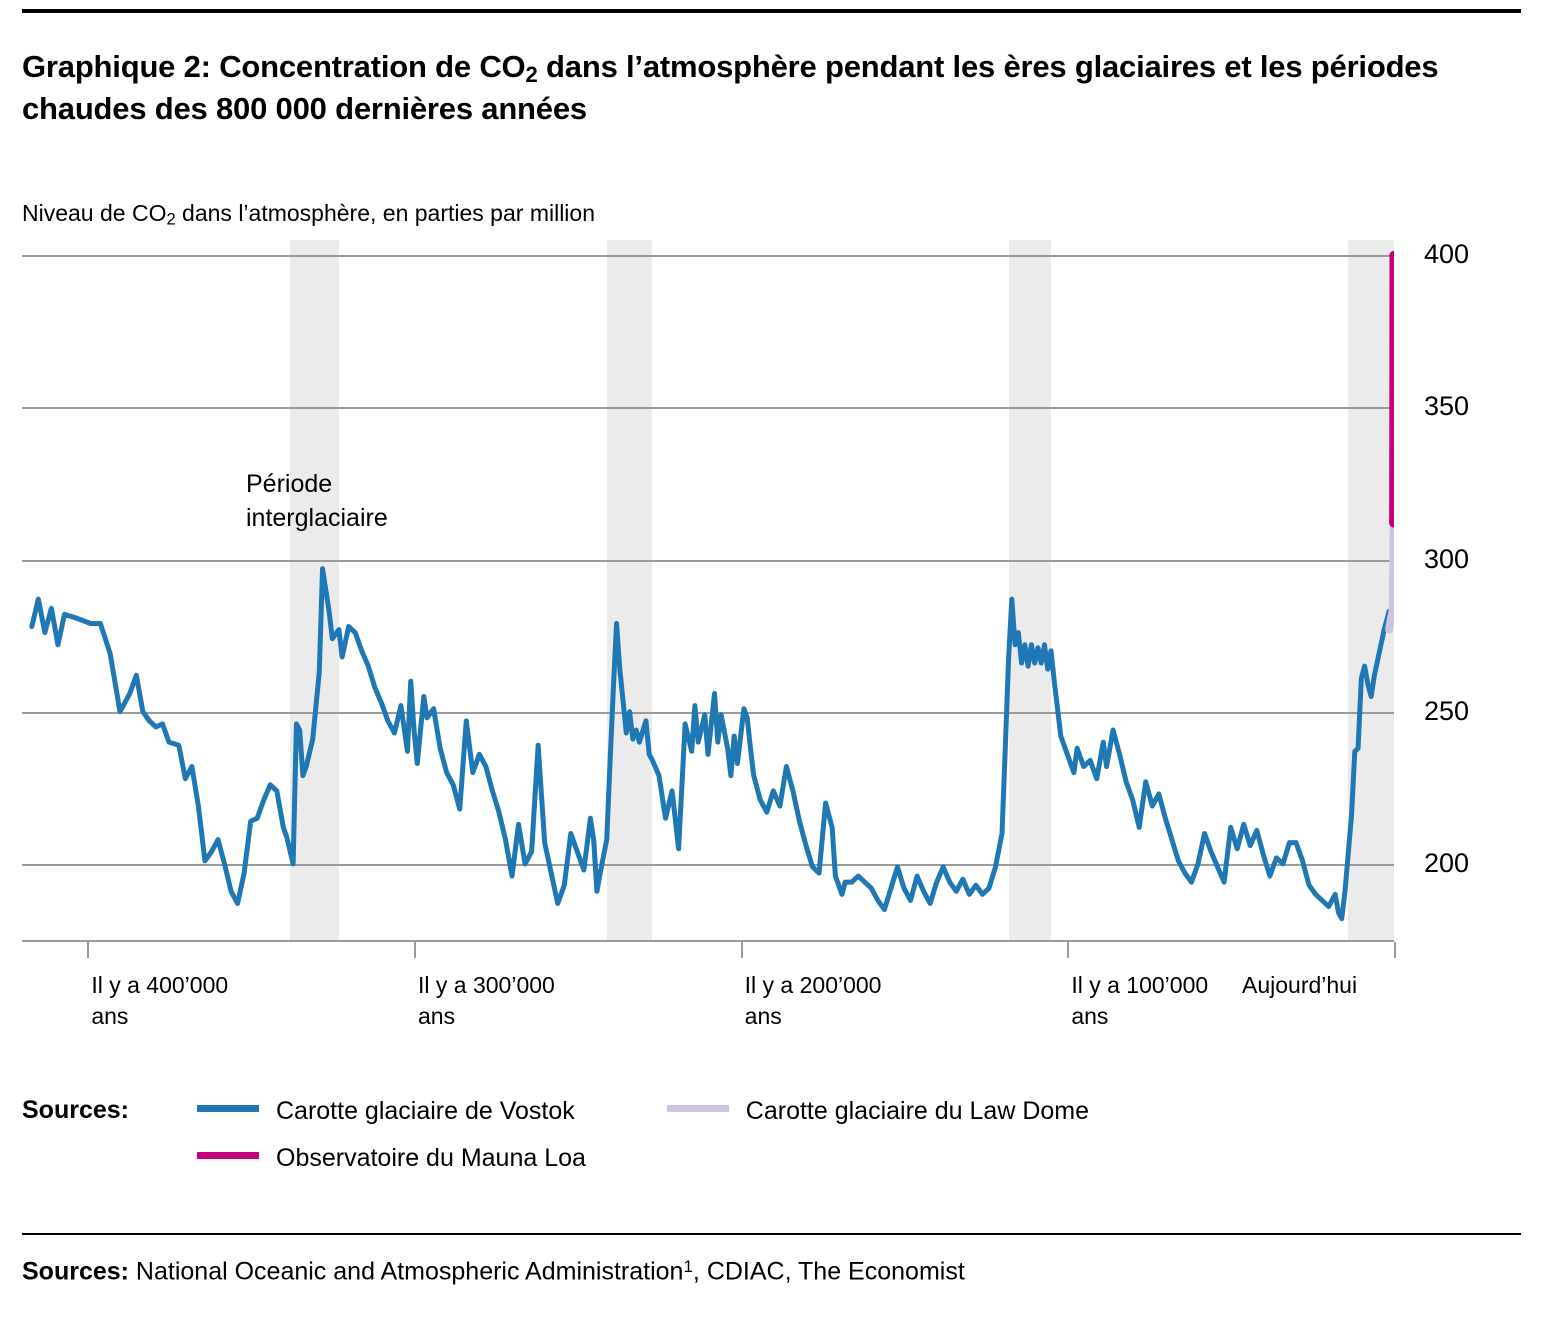  Describe the element at coordinates (486, 1001) in the screenshot. I see `x-tick-label: Il y a 300’000 ans` at that location.